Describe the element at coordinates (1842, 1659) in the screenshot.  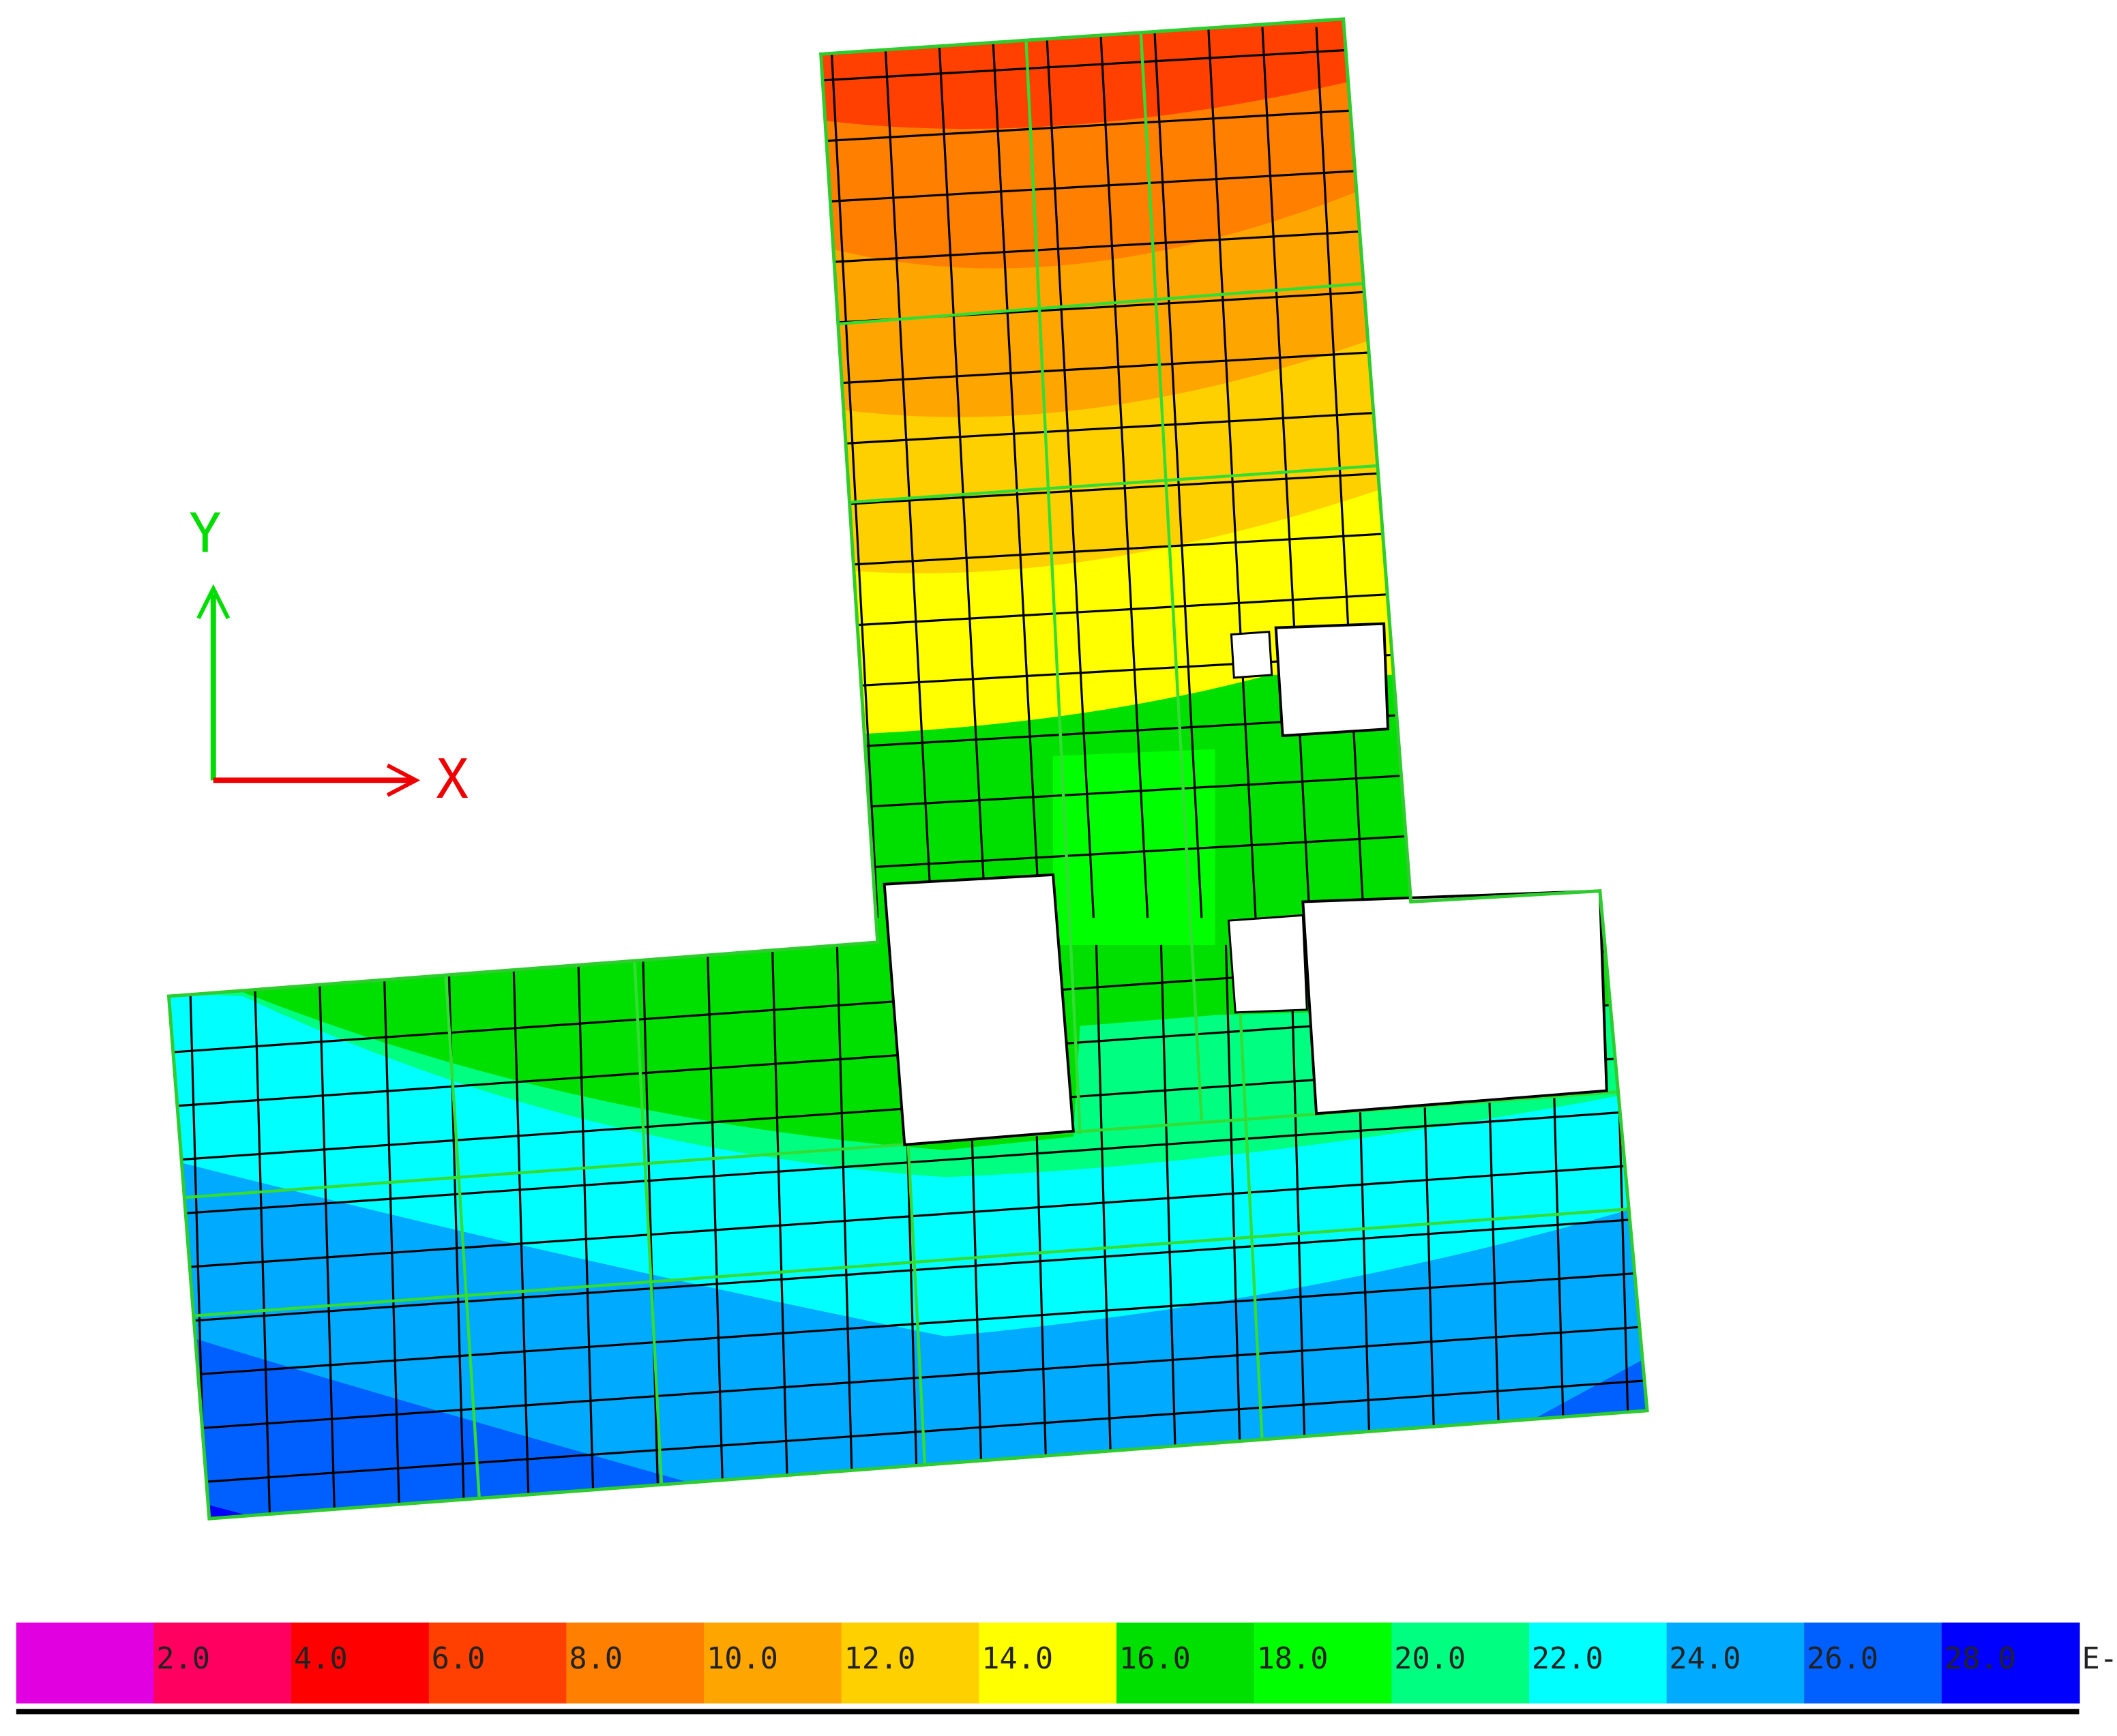
I see `legend-label: 26.0` at that location.